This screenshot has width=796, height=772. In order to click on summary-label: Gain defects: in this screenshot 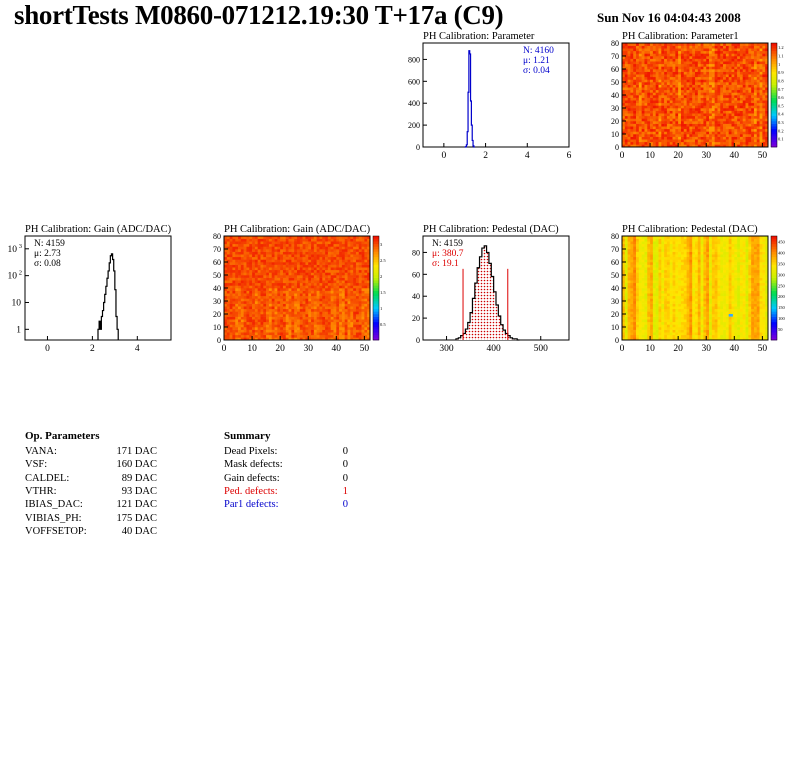, I will do `click(252, 478)`.